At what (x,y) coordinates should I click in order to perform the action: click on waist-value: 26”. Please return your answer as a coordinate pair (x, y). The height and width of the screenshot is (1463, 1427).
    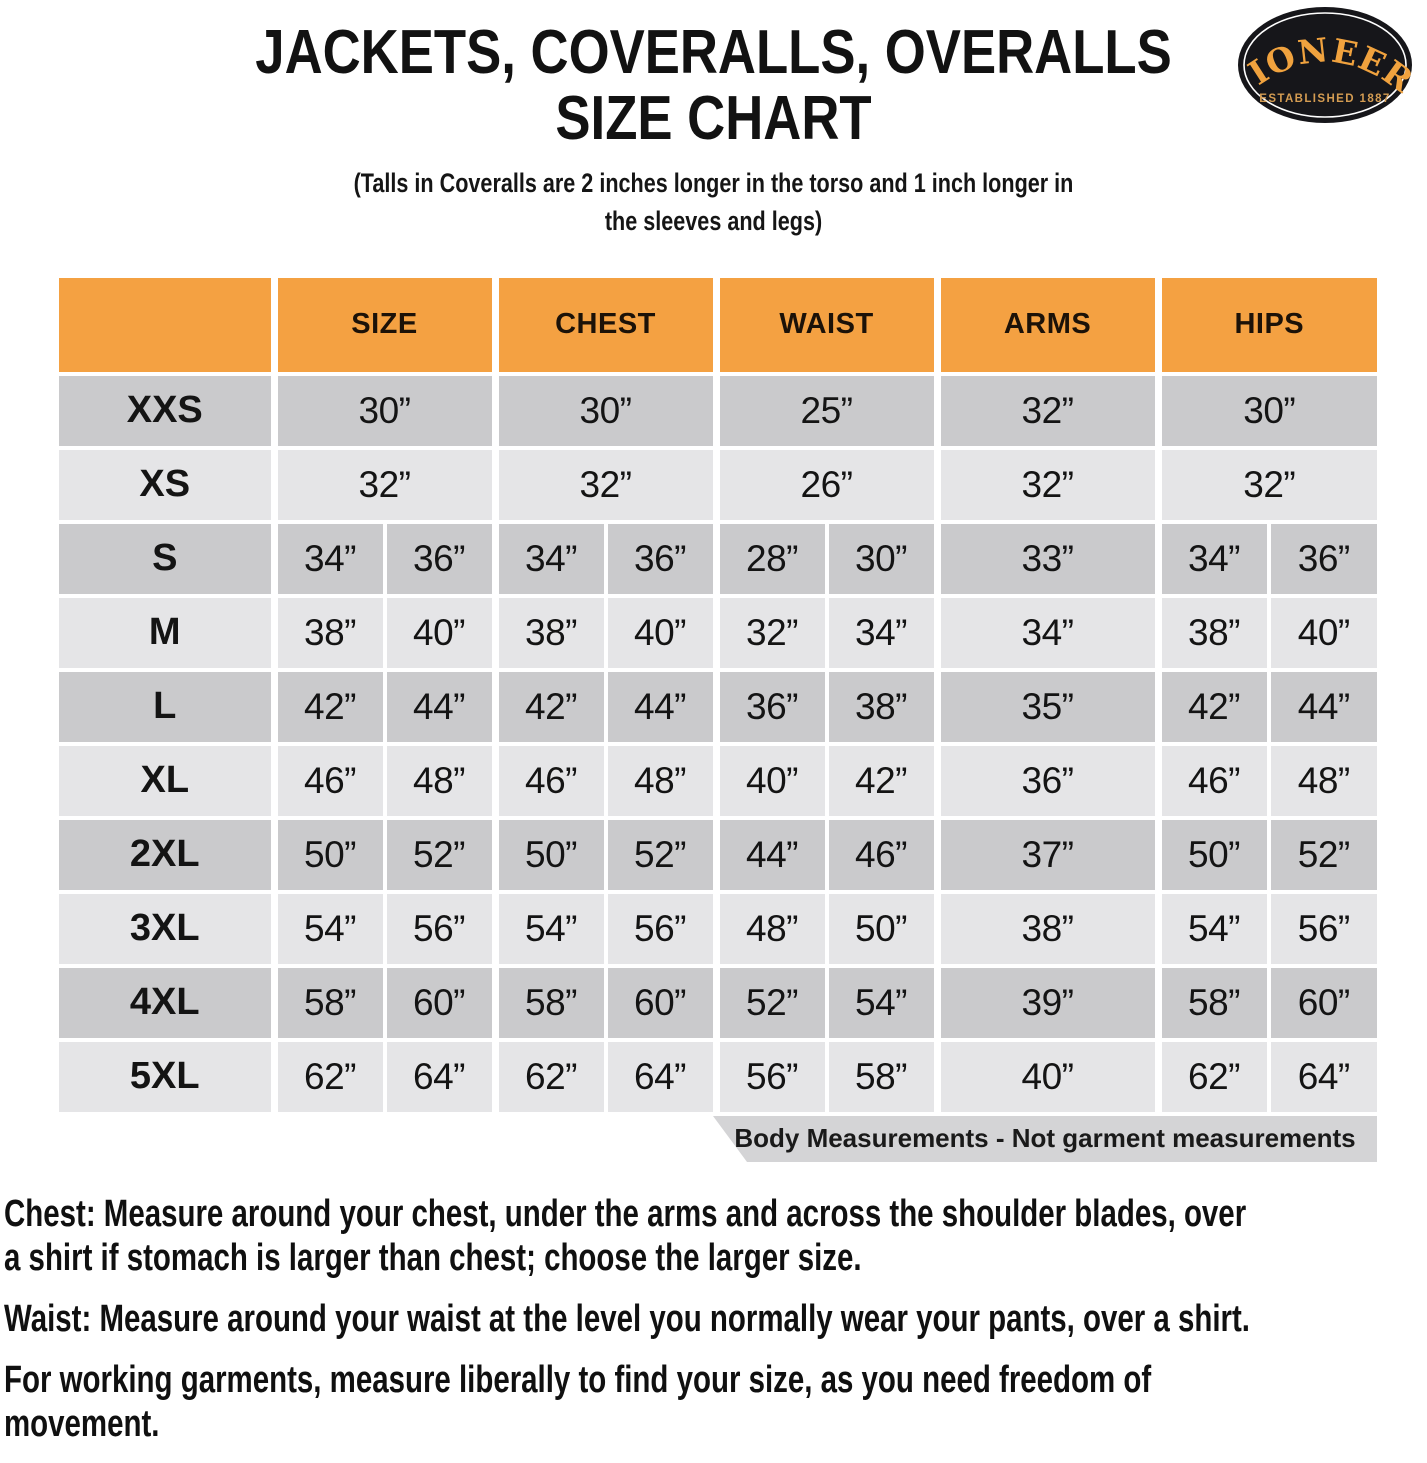
    Looking at the image, I should click on (826, 484).